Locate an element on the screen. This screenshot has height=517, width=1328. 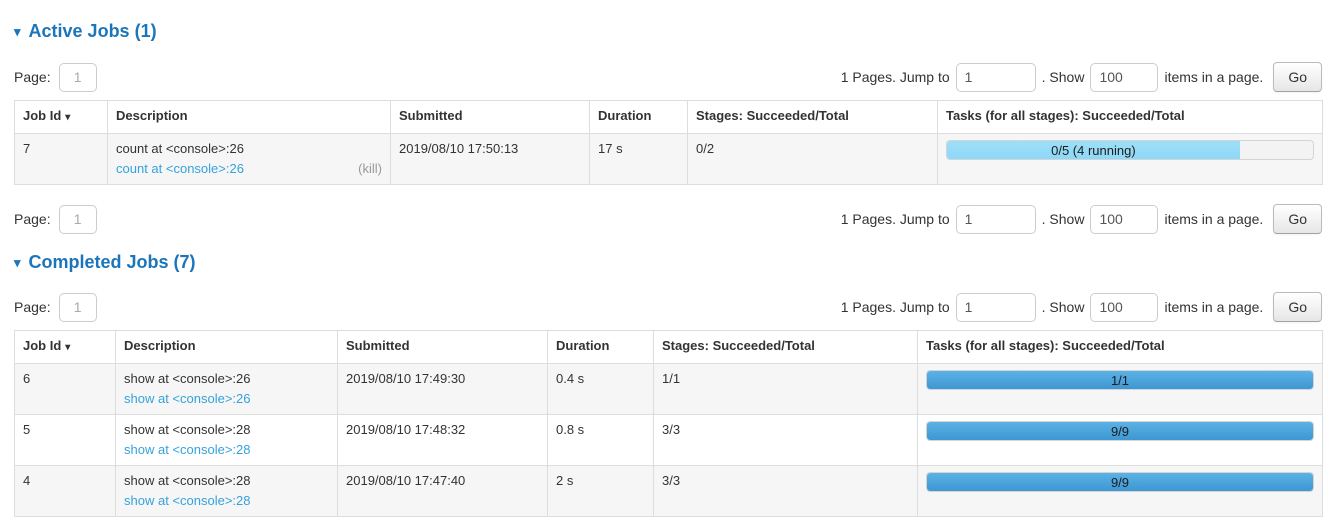
job-description-link: show at <console>:26 is located at coordinates (187, 398).